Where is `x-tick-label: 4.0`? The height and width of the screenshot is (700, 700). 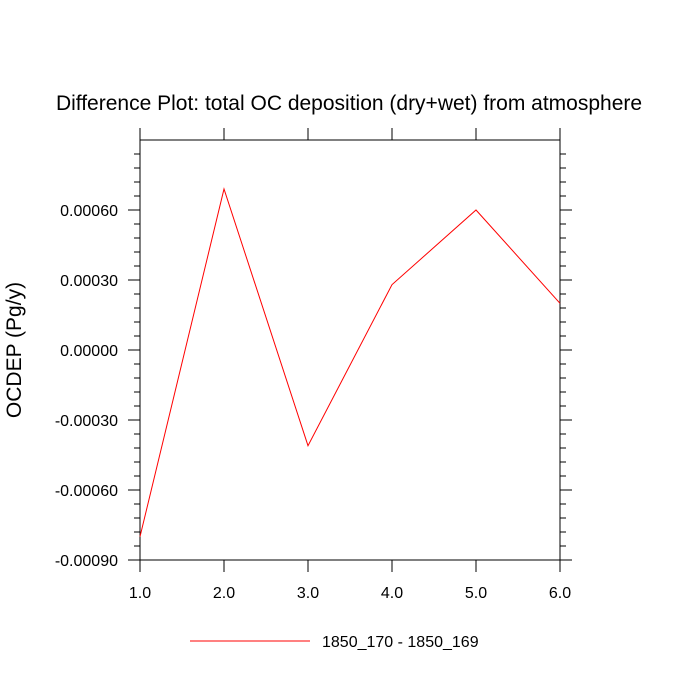
x-tick-label: 4.0 is located at coordinates (392, 593).